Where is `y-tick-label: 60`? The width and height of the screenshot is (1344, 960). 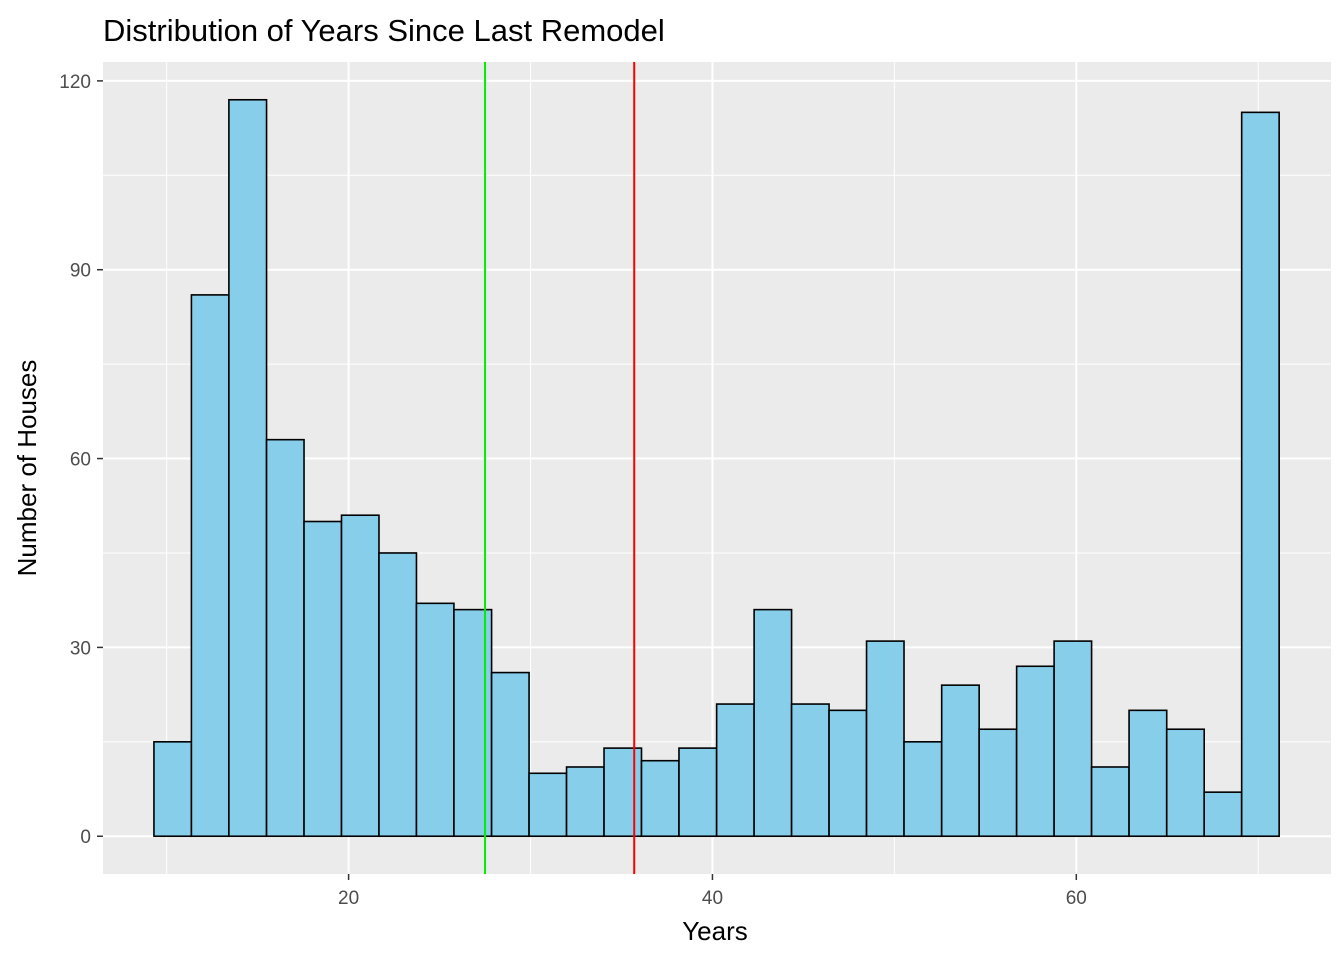
y-tick-label: 60 is located at coordinates (80, 460).